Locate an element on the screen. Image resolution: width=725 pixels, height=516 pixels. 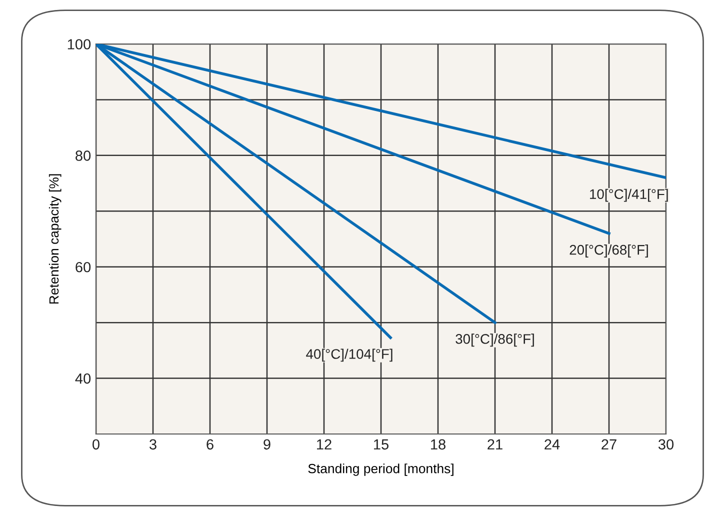
x-tick-label: 9 is located at coordinates (267, 444).